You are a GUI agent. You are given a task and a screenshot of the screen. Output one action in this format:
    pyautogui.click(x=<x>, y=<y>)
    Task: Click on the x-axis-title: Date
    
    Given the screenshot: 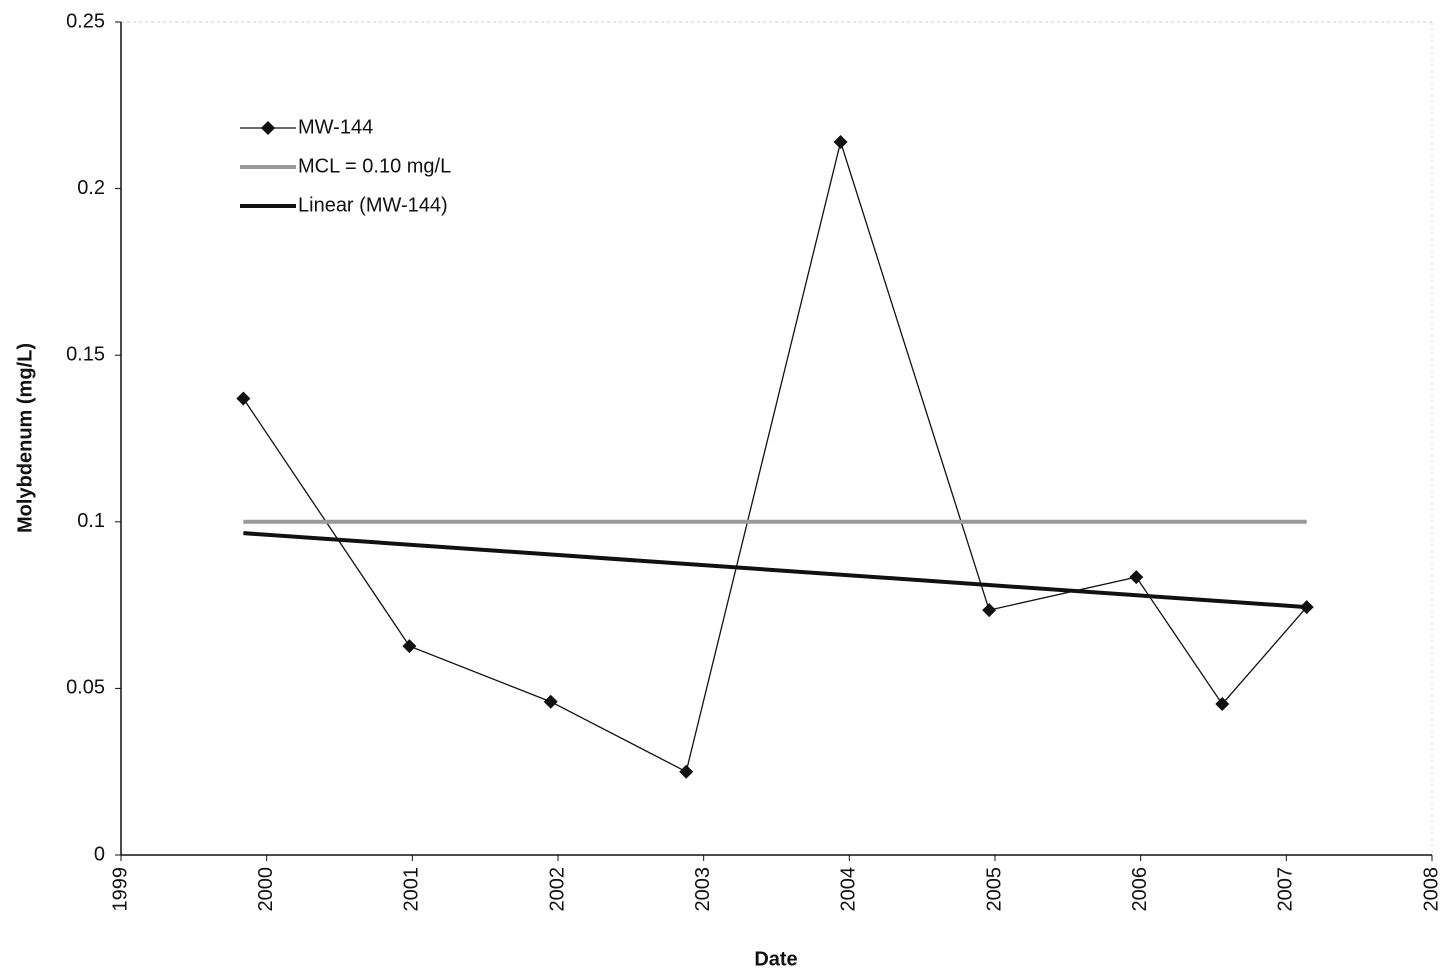 What is the action you would take?
    pyautogui.click(x=775, y=959)
    